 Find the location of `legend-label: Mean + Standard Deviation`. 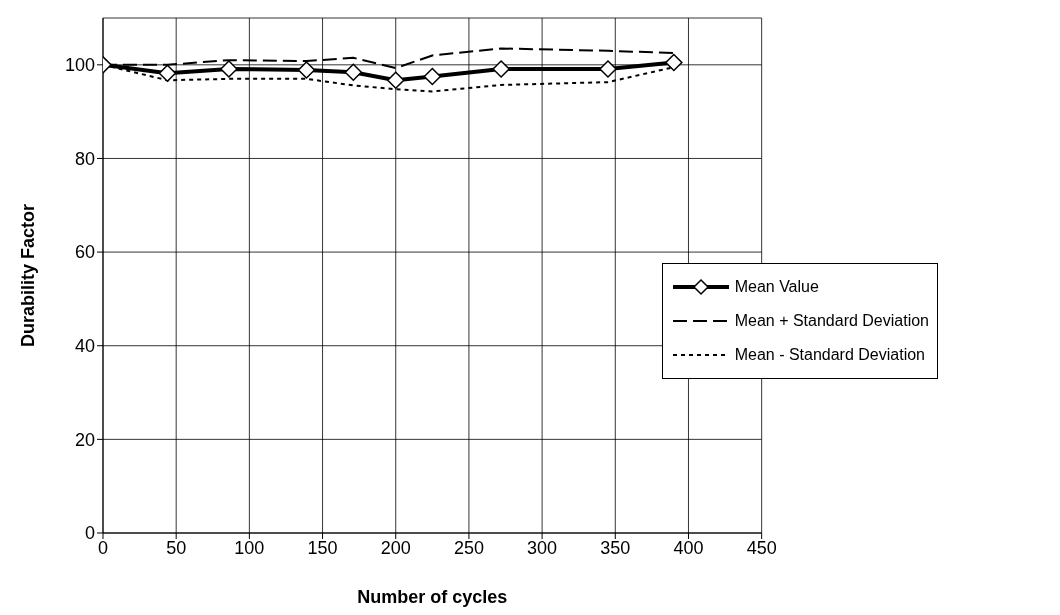

legend-label: Mean + Standard Deviation is located at coordinates (831, 321).